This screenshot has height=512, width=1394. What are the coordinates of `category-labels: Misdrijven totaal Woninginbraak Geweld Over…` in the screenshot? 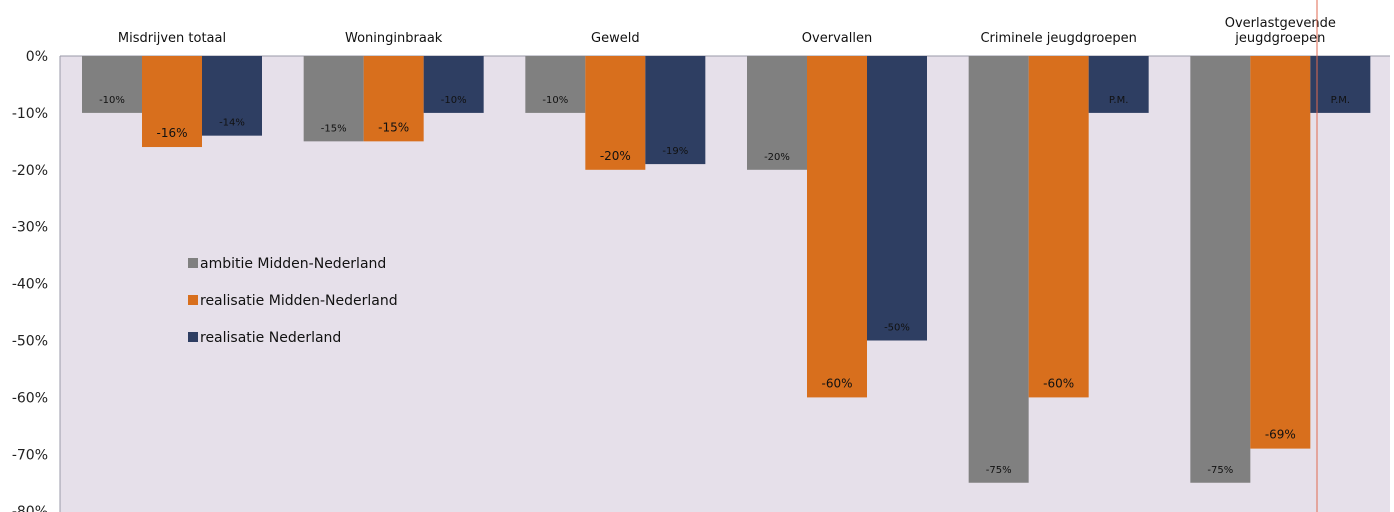 It's located at (727, 31).